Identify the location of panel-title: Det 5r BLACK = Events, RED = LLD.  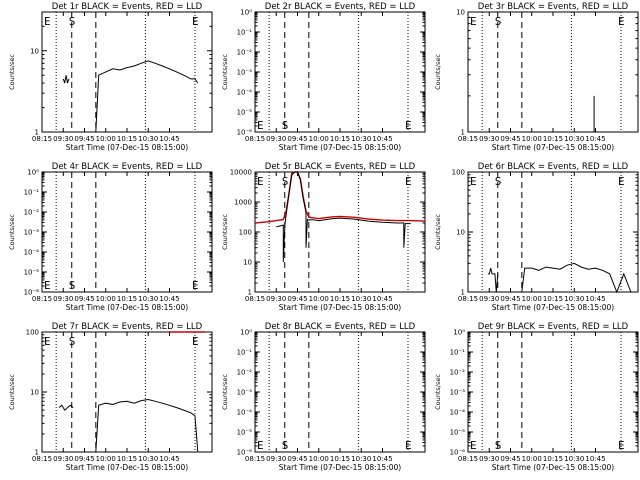
(340, 167).